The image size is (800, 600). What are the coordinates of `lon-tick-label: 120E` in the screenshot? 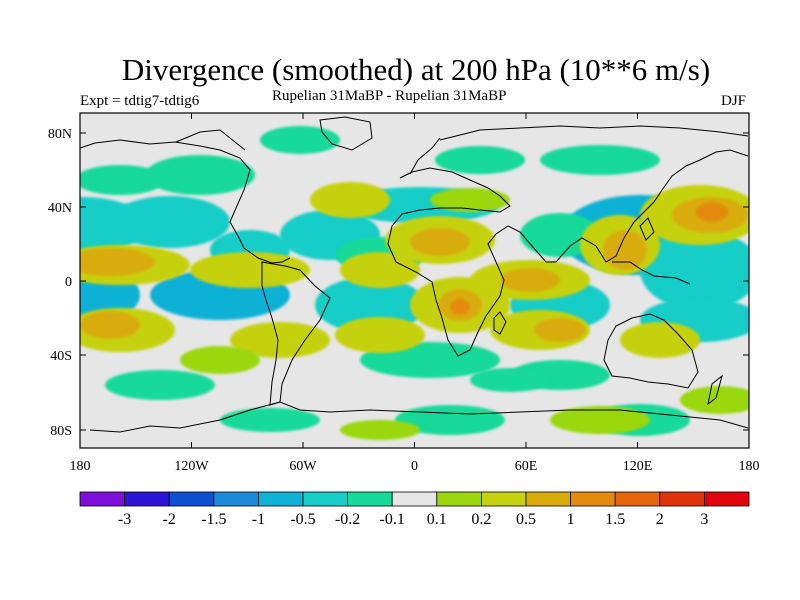 It's located at (638, 466).